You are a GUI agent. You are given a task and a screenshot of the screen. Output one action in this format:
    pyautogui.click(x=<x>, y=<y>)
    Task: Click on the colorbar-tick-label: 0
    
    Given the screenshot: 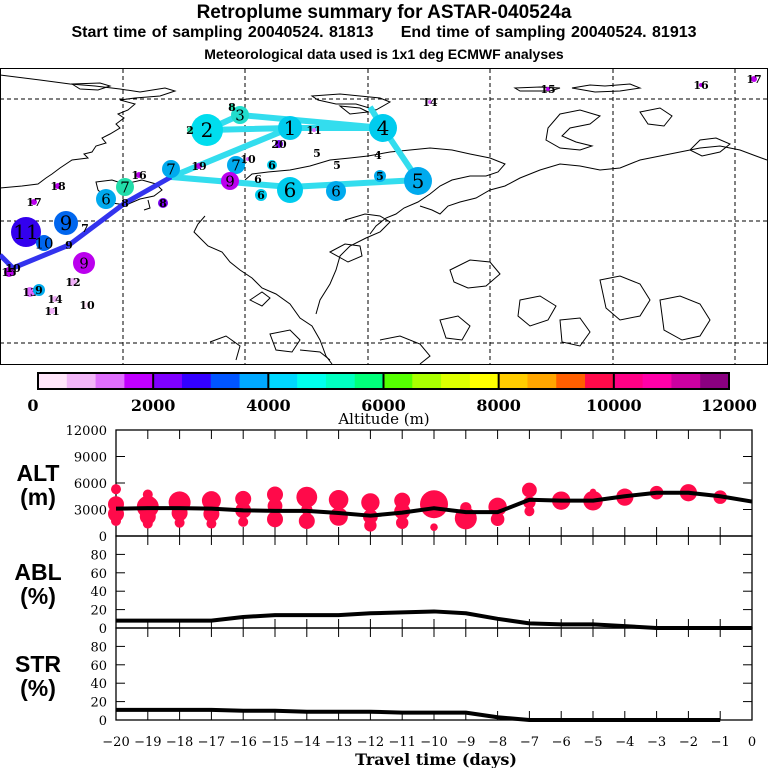 What is the action you would take?
    pyautogui.click(x=32, y=405)
    